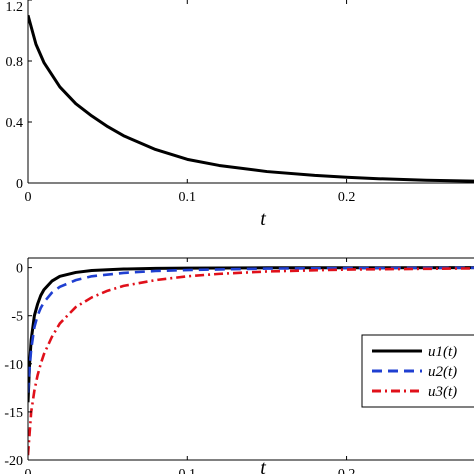 The width and height of the screenshot is (474, 474). Describe the element at coordinates (442, 372) in the screenshot. I see `legend-label-2: u2(t)` at that location.